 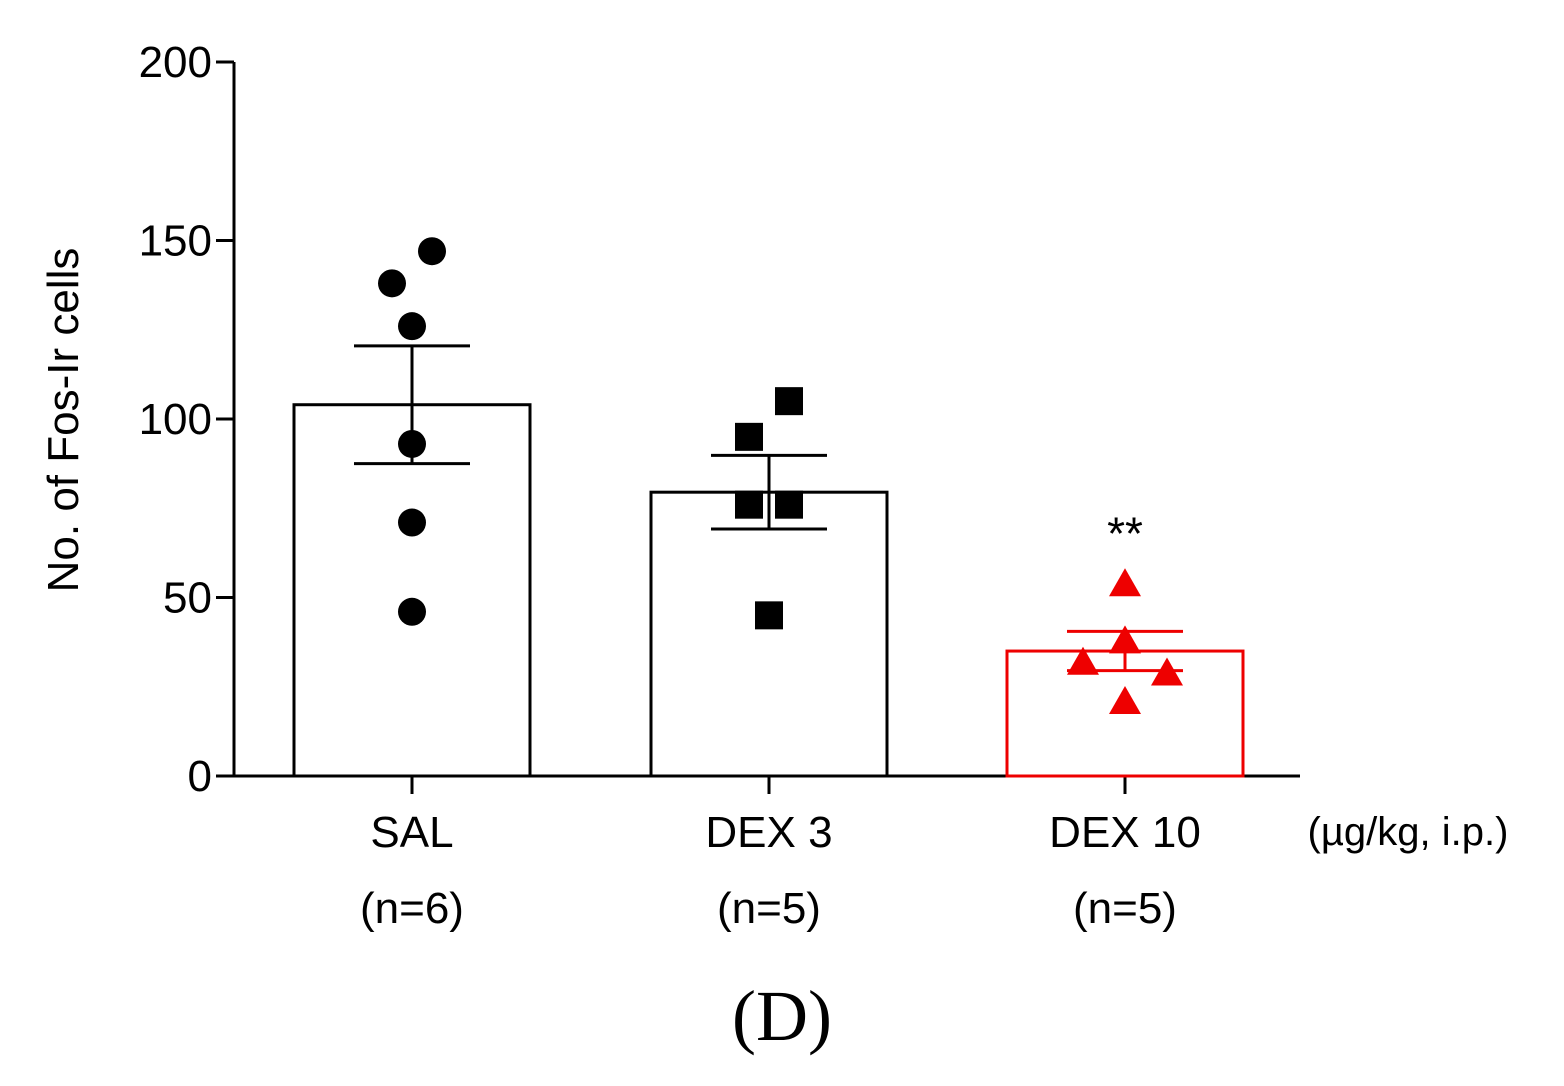 I want to click on y-tick-label: 50, so click(x=187, y=598).